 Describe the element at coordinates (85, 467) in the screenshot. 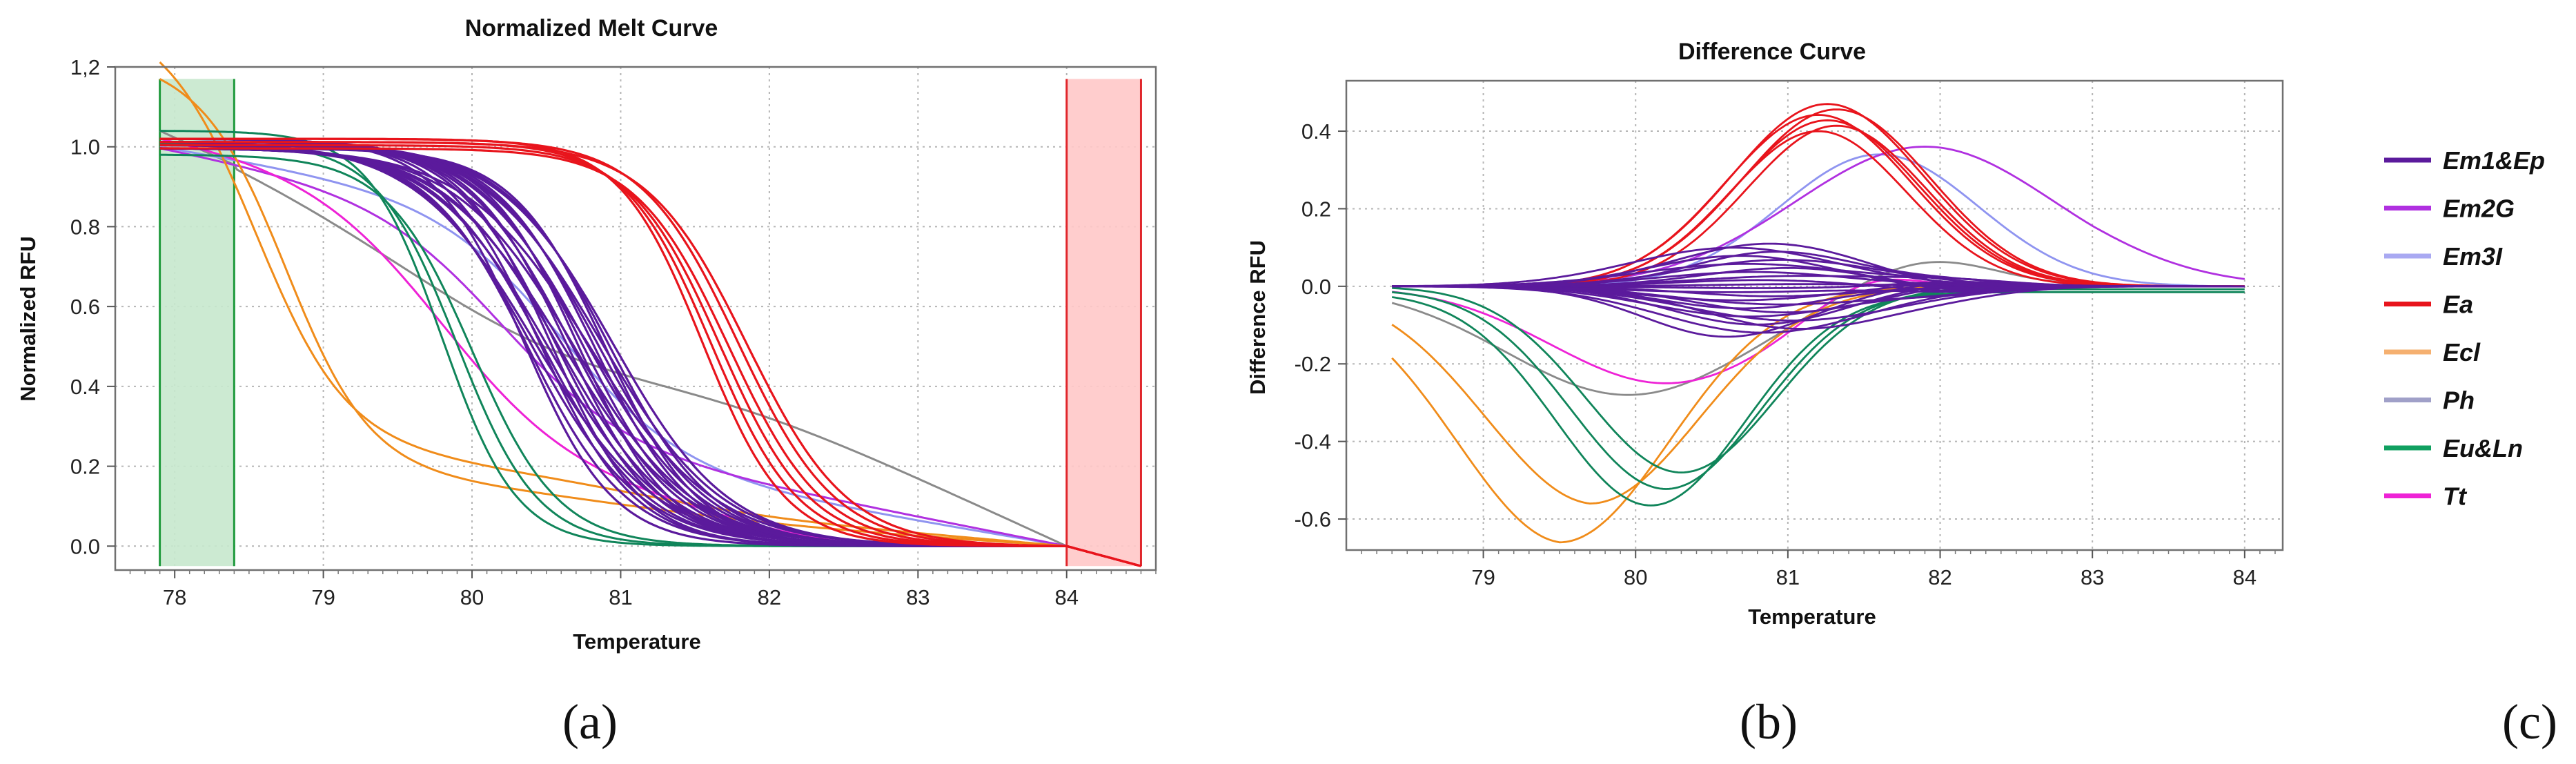

I see `chart-a-y-tick-label: 0.2` at that location.